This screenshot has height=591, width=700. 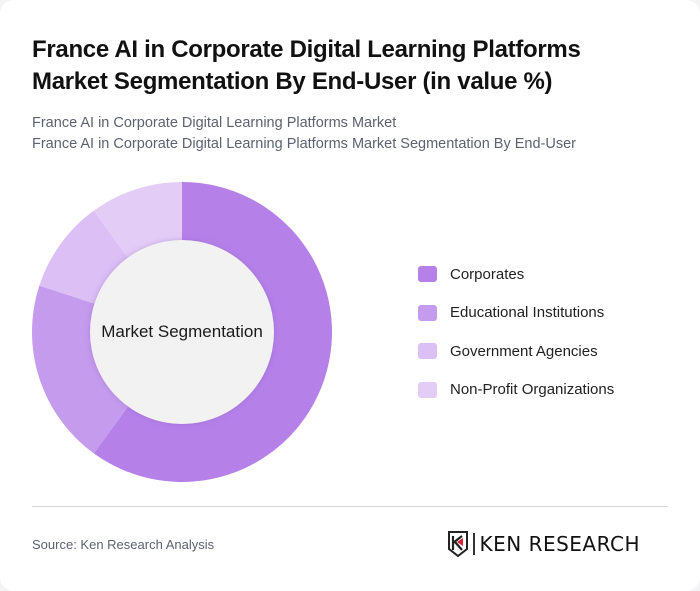 I want to click on legend-item-corporates: Corporates, so click(x=516, y=274).